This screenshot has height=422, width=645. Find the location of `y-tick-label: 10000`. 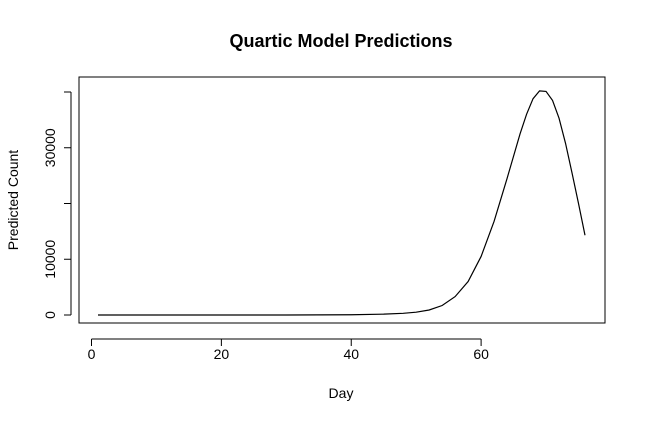

y-tick-label: 10000 is located at coordinates (50, 259).